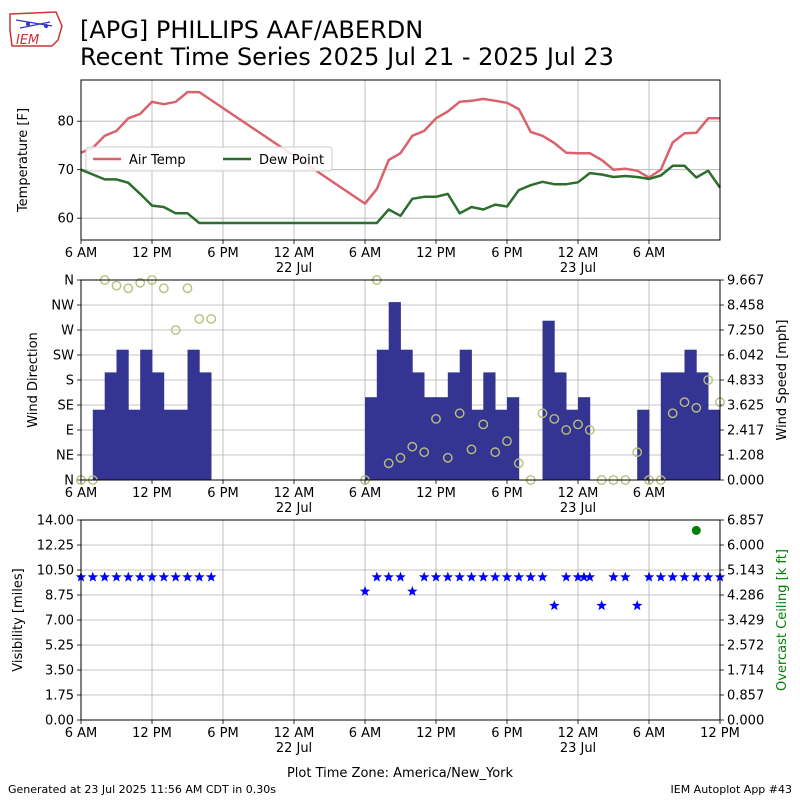 This screenshot has height=800, width=800. I want to click on y-tick-label: 14.00, so click(55, 521).